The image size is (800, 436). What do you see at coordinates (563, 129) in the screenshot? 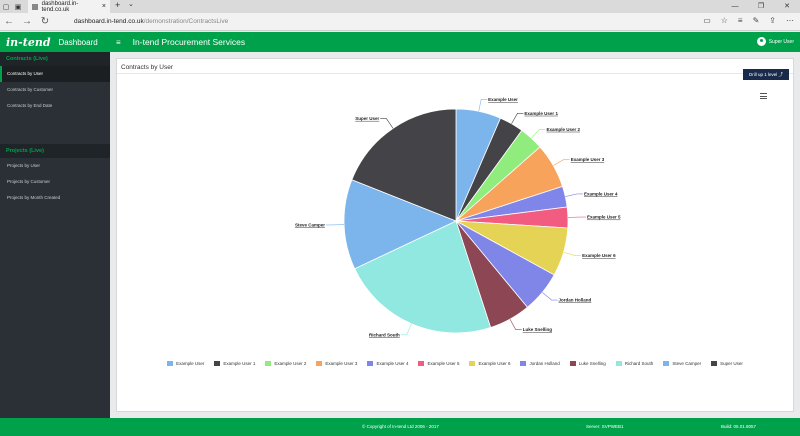
I see `pie-label-example-user-2: Example User 2` at bounding box center [563, 129].